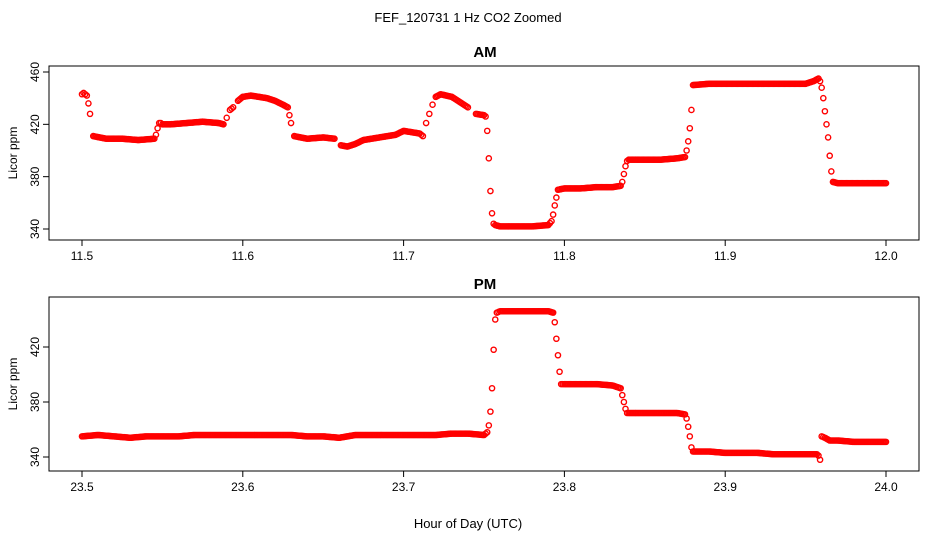 The width and height of the screenshot is (936, 540). Describe the element at coordinates (484, 251) in the screenshot. I see `panel-am-x-axis: 11.5 11.6 11.7 11.8 11.9 12.0` at that location.